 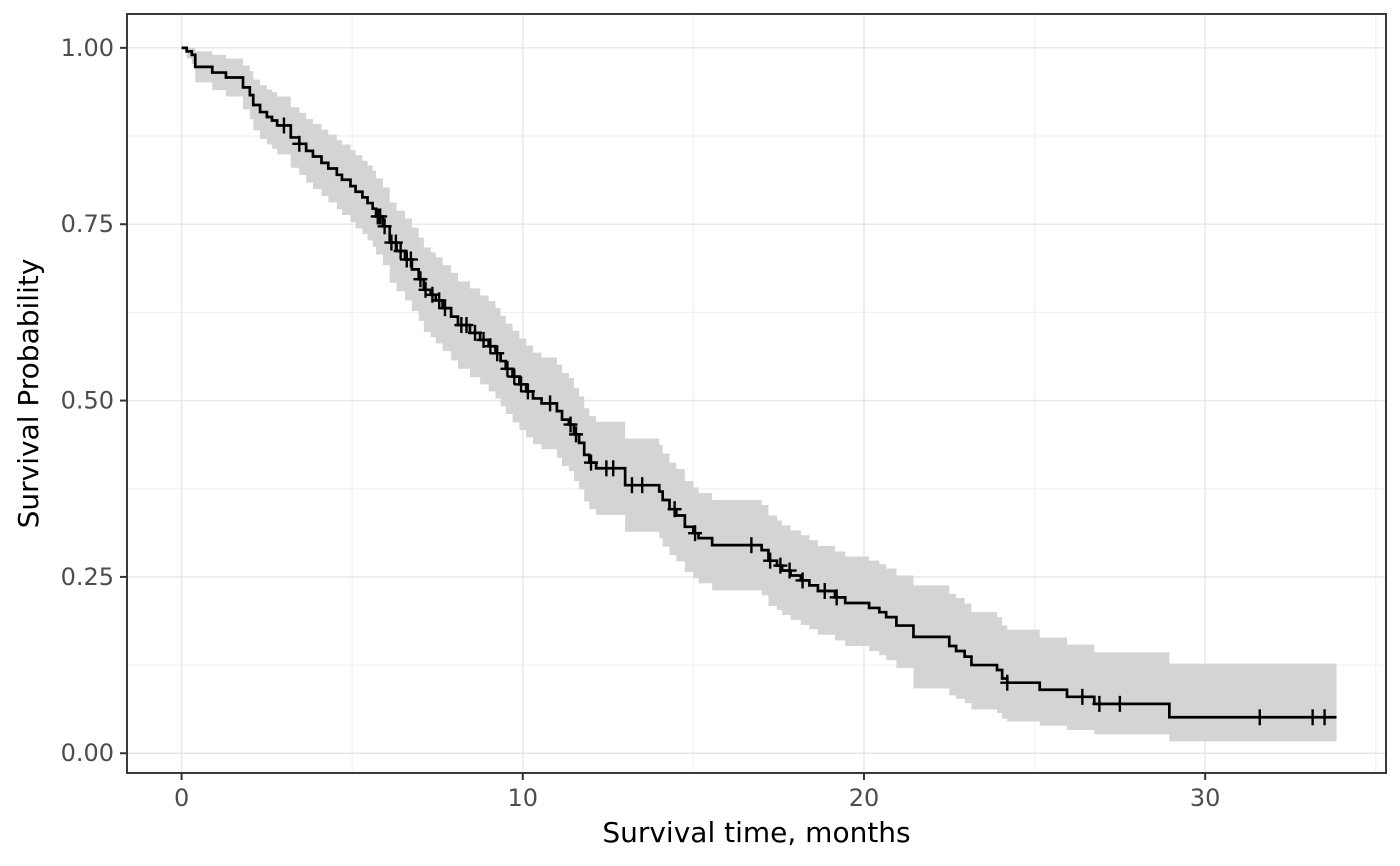 What do you see at coordinates (87, 224) in the screenshot?
I see `svg-text: 0.75` at bounding box center [87, 224].